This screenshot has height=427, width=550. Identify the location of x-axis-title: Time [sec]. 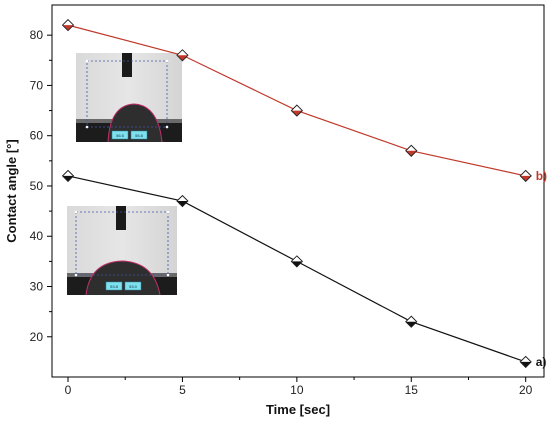
(298, 409).